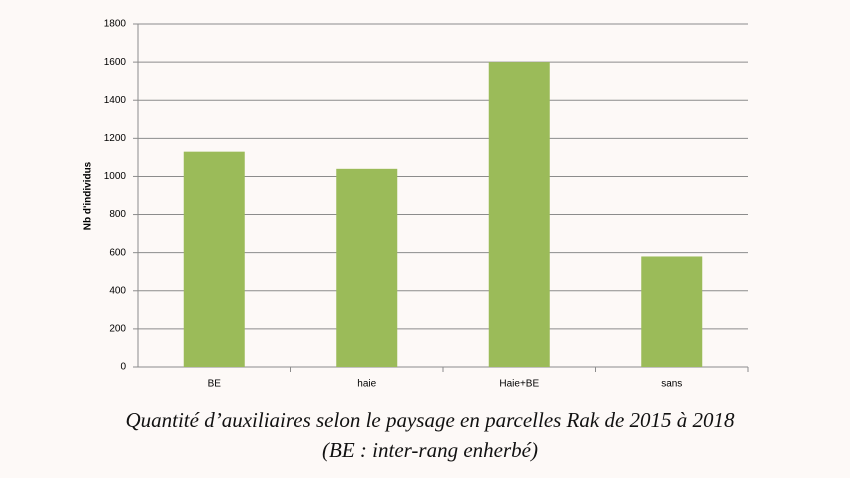 This screenshot has height=478, width=850. What do you see at coordinates (117, 329) in the screenshot?
I see `y-tick-label: 200` at bounding box center [117, 329].